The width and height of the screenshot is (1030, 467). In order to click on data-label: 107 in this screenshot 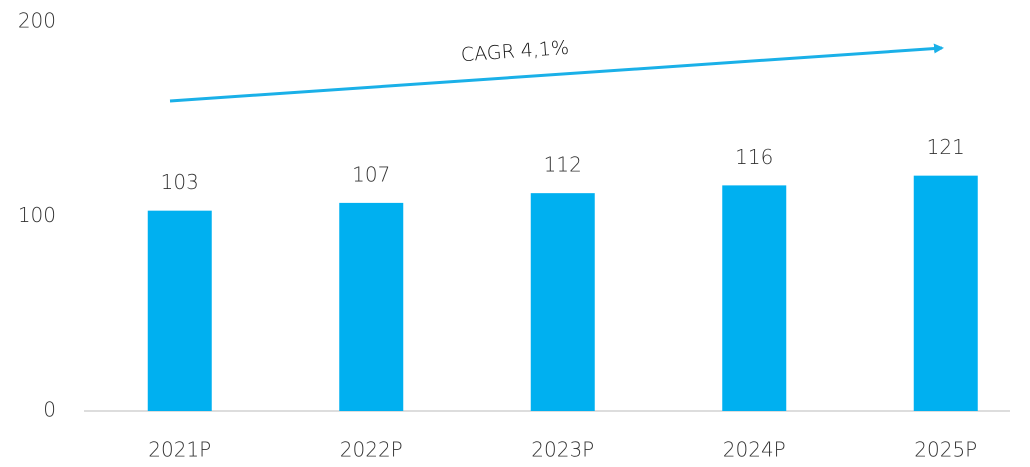, I will do `click(371, 174)`.